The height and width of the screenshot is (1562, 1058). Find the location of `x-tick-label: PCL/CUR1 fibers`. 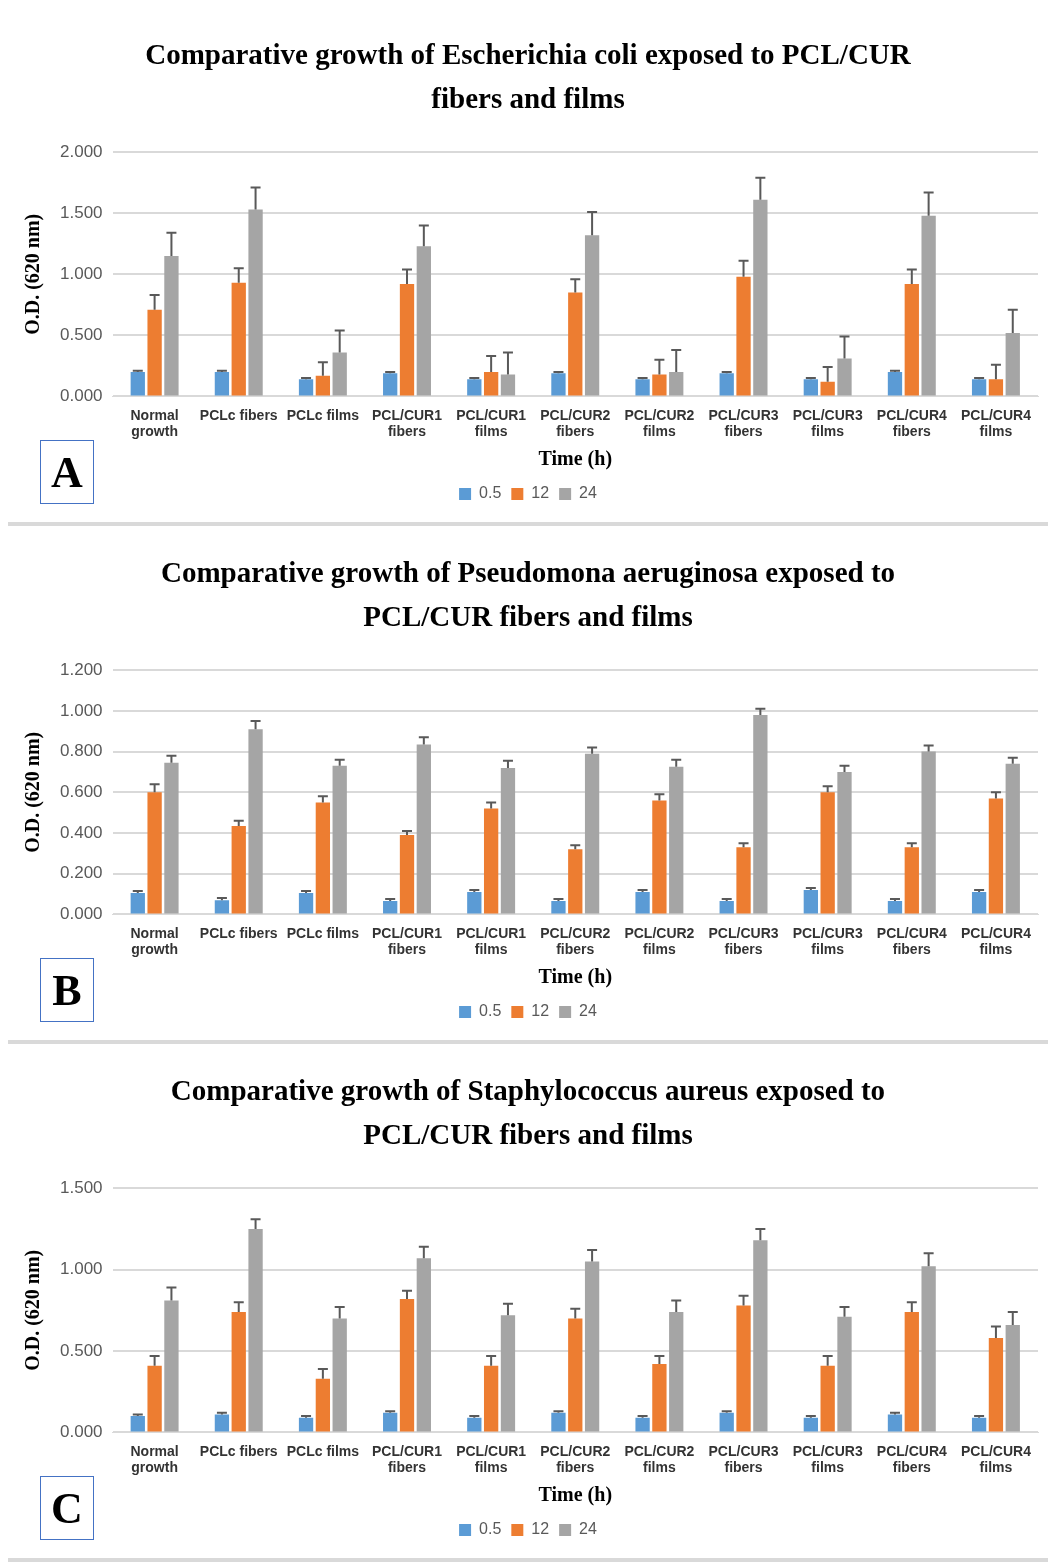

x-tick-label: PCL/CUR1 fibers is located at coordinates (407, 941).